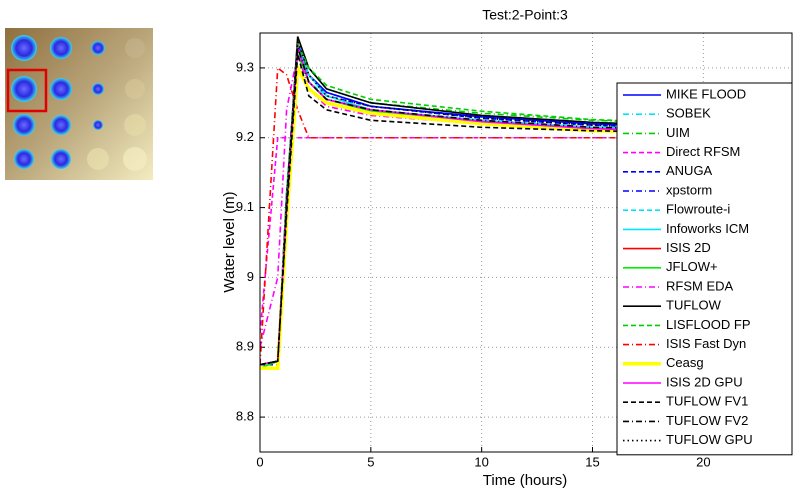  I want to click on legend-label: Ceasg, so click(685, 362).